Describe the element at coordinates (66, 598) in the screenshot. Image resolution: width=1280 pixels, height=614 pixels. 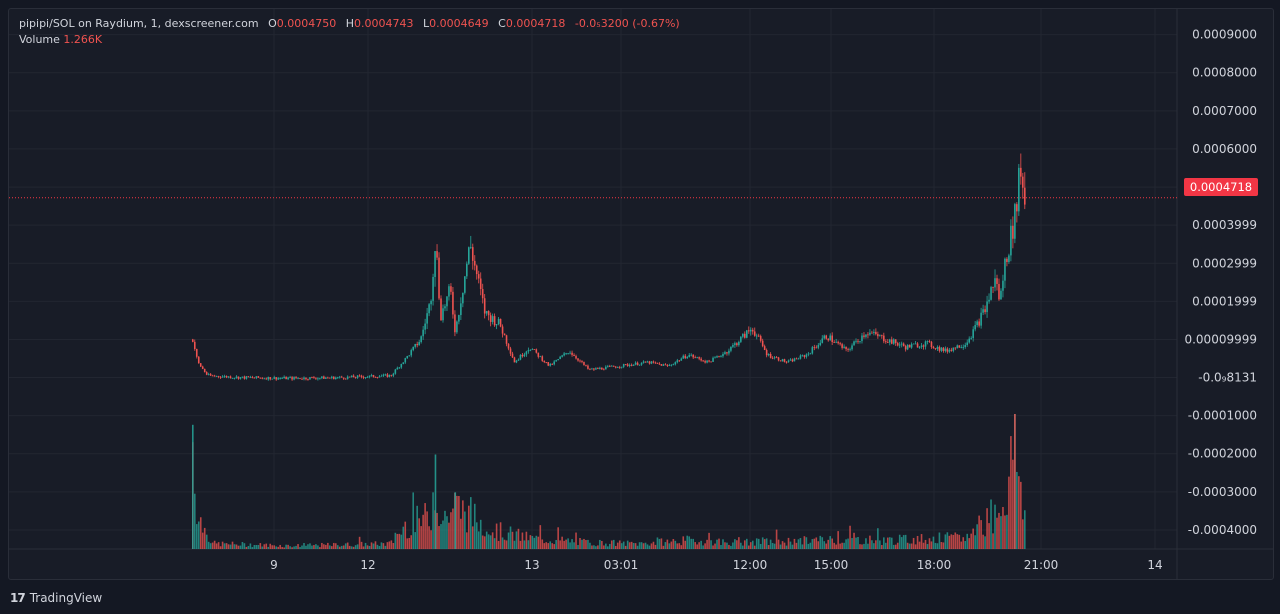
I see `tradingview-brand: TradingView` at that location.